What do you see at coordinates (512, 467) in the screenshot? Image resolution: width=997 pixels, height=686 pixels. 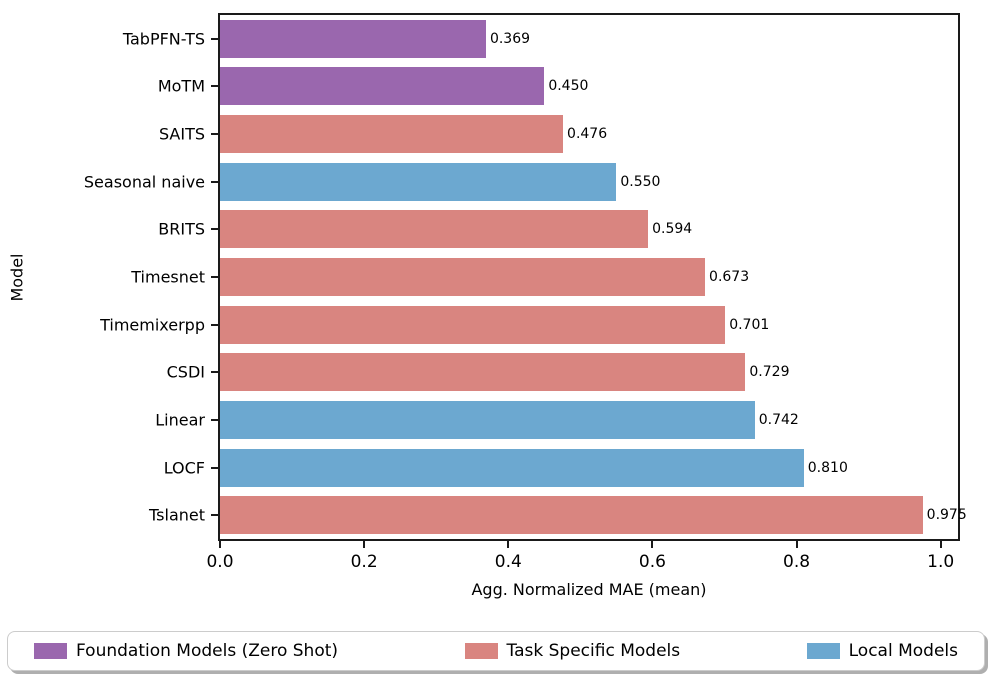 I see `bar-locf` at bounding box center [512, 467].